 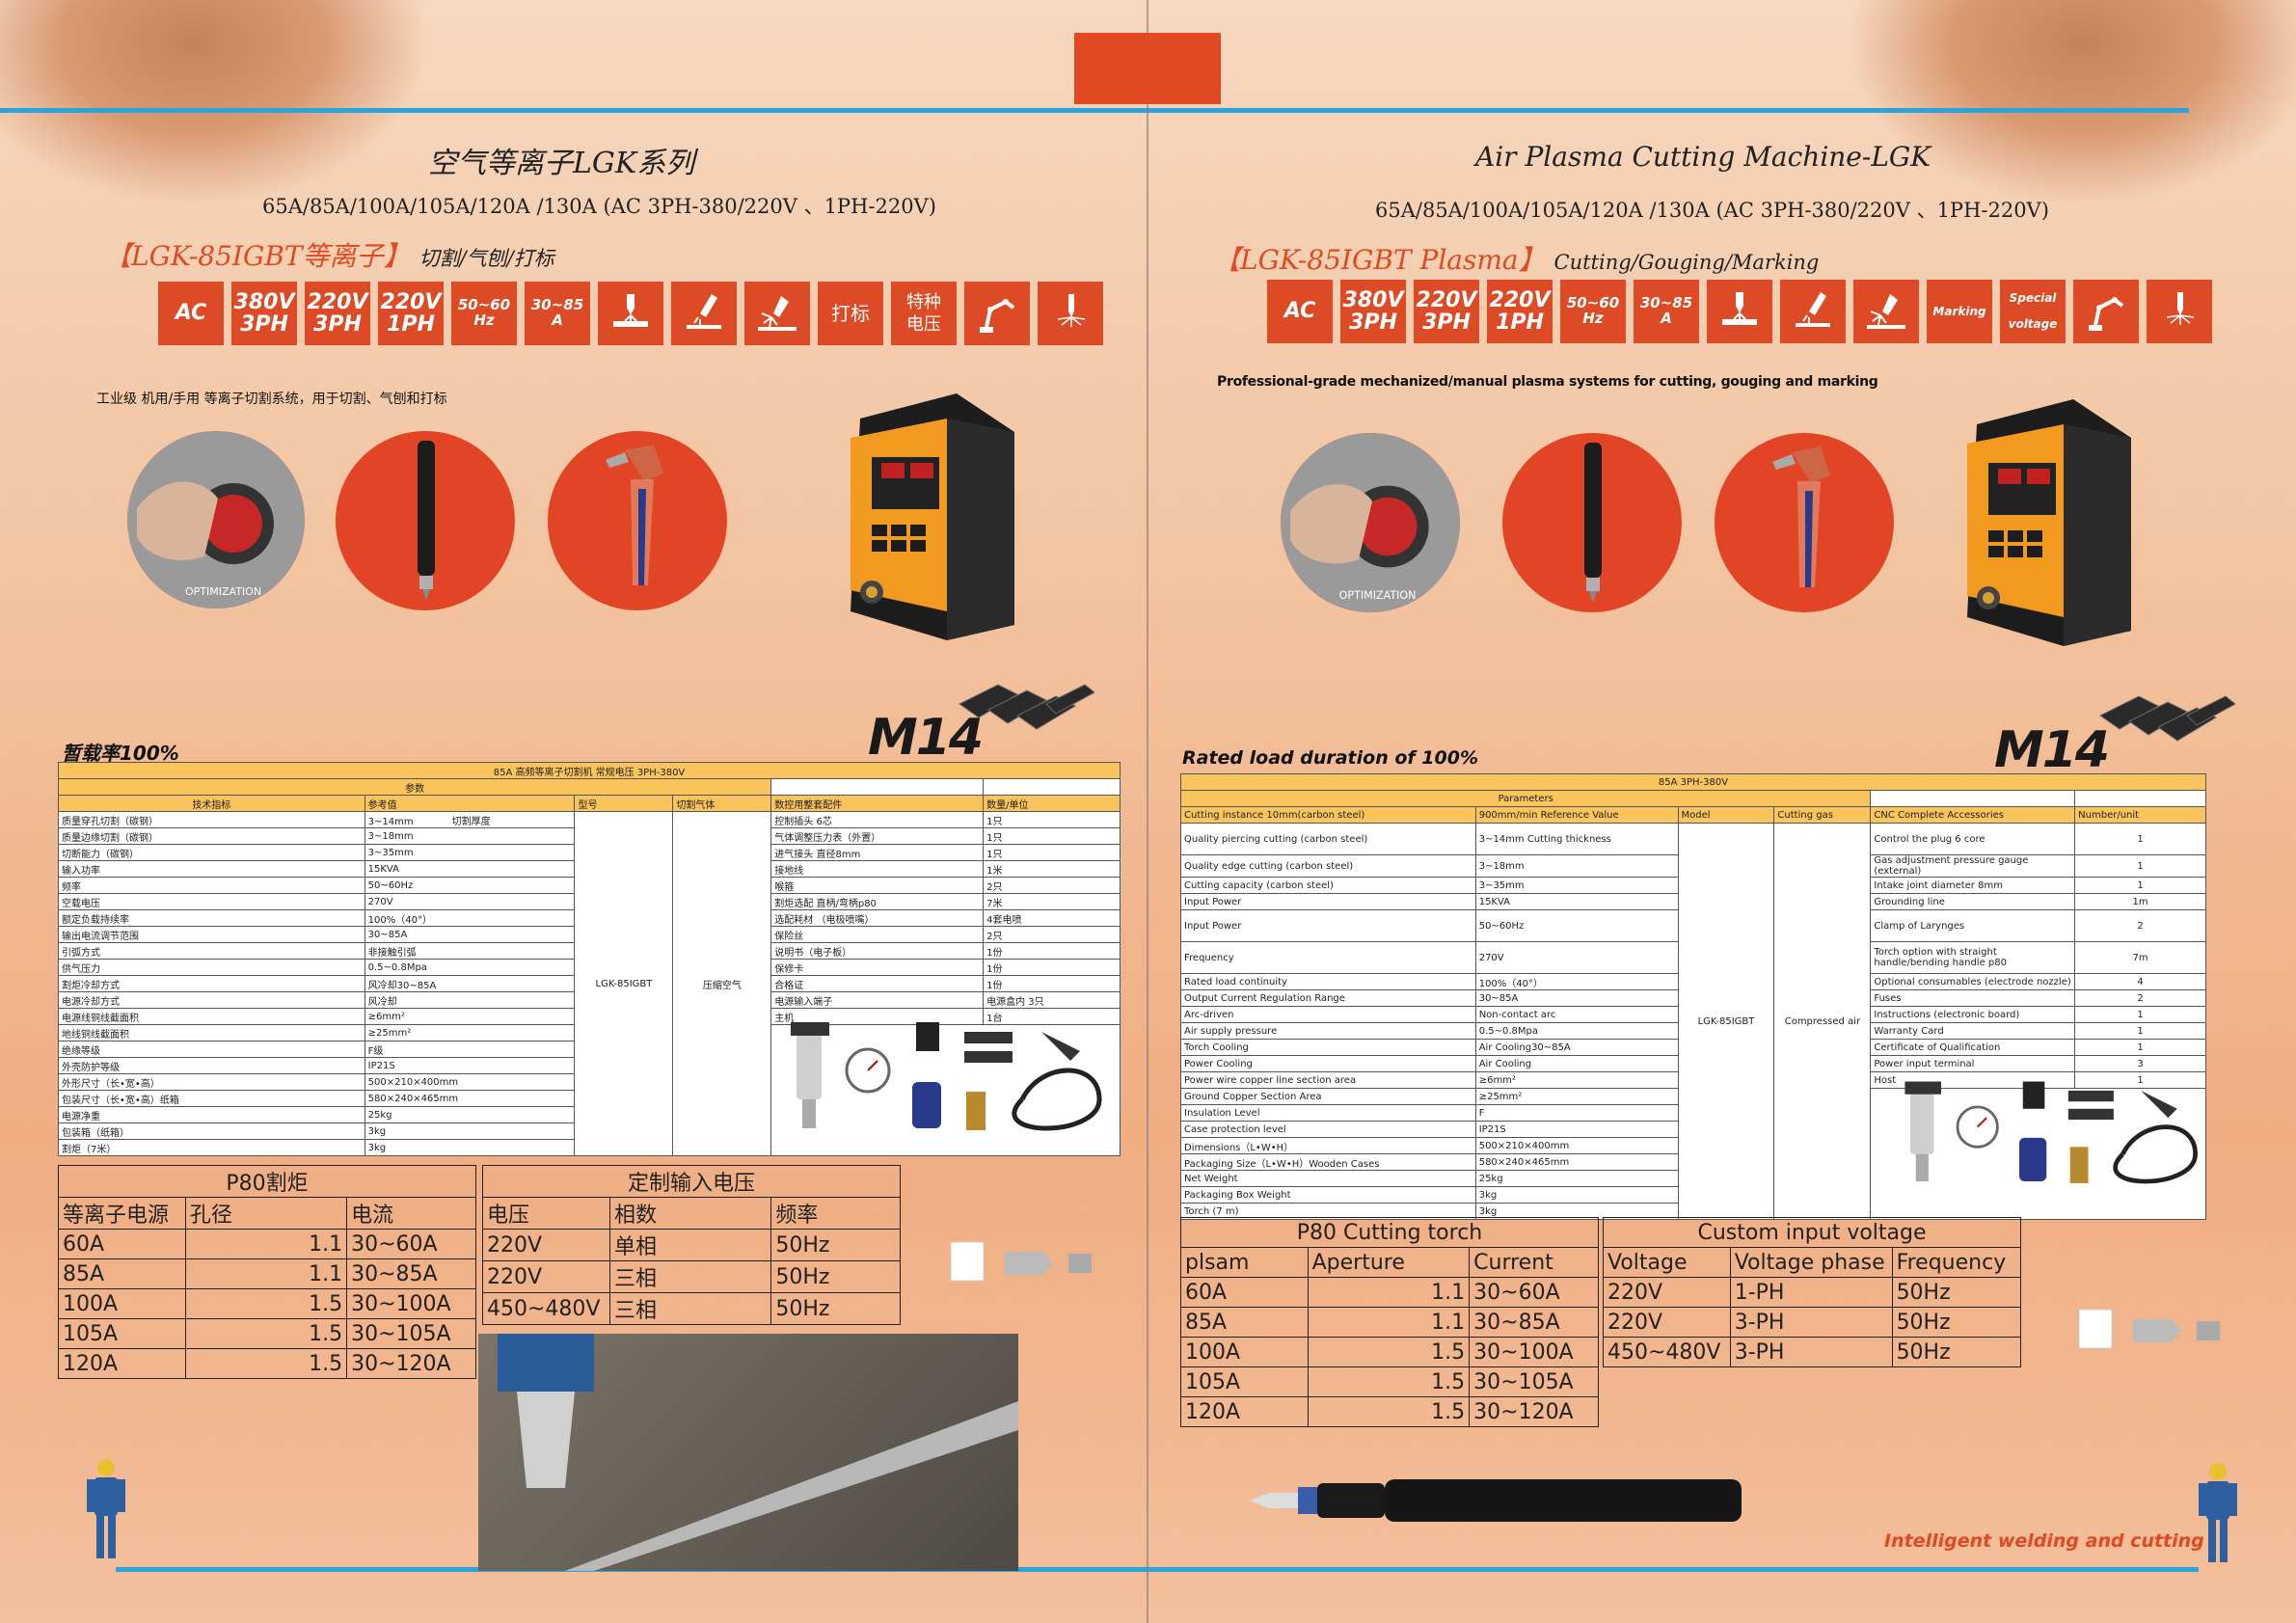 What do you see at coordinates (1703, 157) in the screenshot?
I see `right-title: Air Plasma Cutting Machine-LGK` at bounding box center [1703, 157].